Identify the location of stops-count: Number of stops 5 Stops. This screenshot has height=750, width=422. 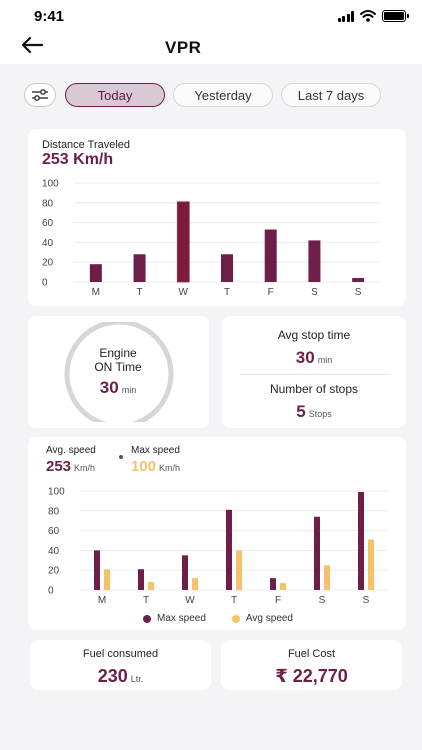
(314, 402).